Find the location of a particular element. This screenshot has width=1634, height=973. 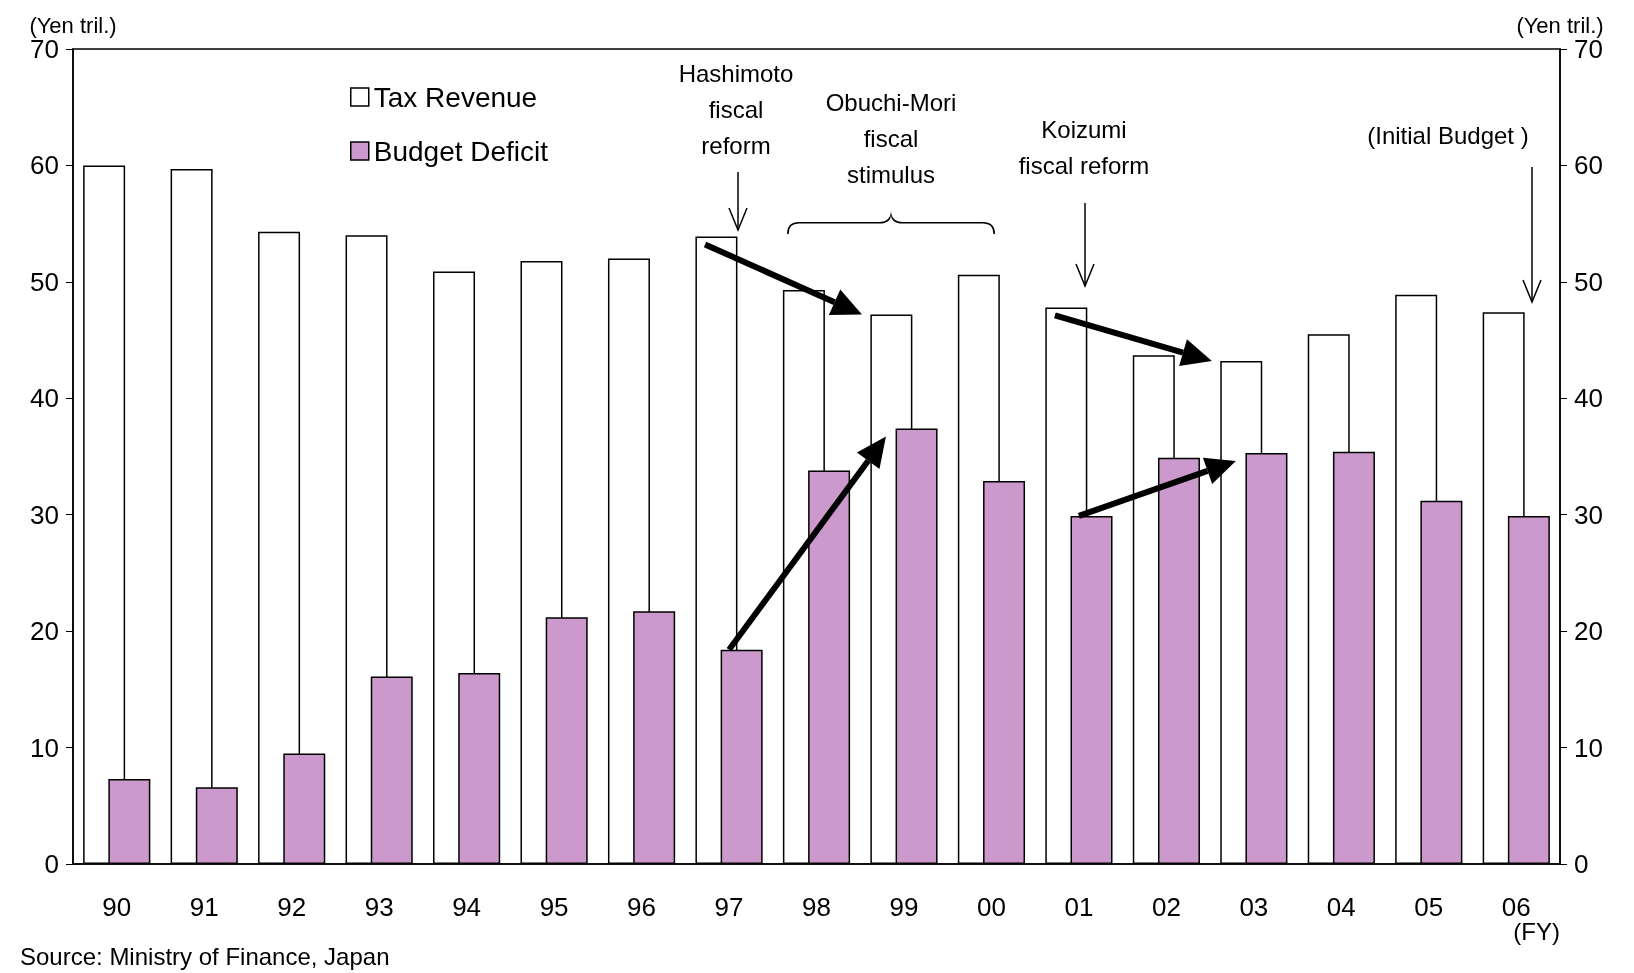

y2-tick-label: 40 is located at coordinates (1588, 398).